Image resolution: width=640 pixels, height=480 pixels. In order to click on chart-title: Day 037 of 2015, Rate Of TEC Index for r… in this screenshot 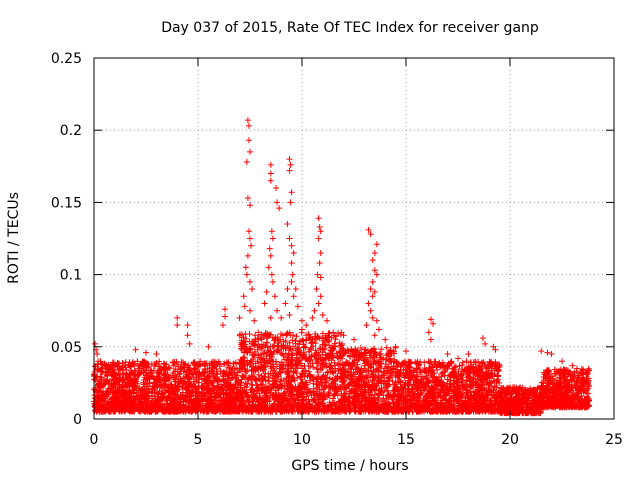, I will do `click(350, 28)`.